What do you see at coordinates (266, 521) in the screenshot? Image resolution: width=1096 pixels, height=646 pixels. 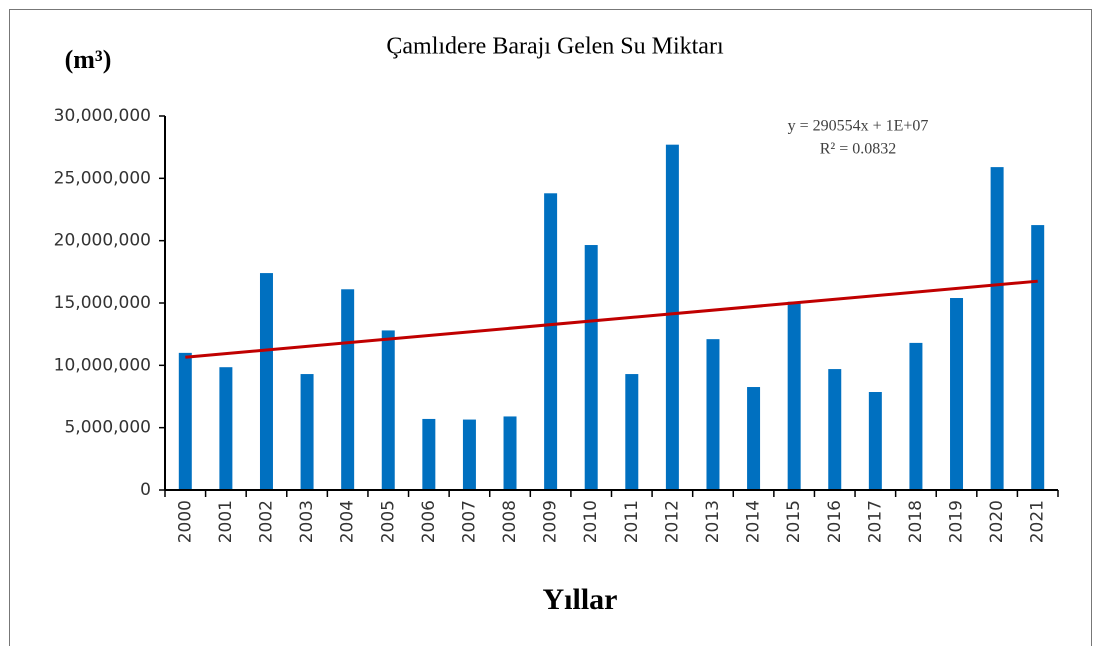 I see `x-tick-label: 2002` at bounding box center [266, 521].